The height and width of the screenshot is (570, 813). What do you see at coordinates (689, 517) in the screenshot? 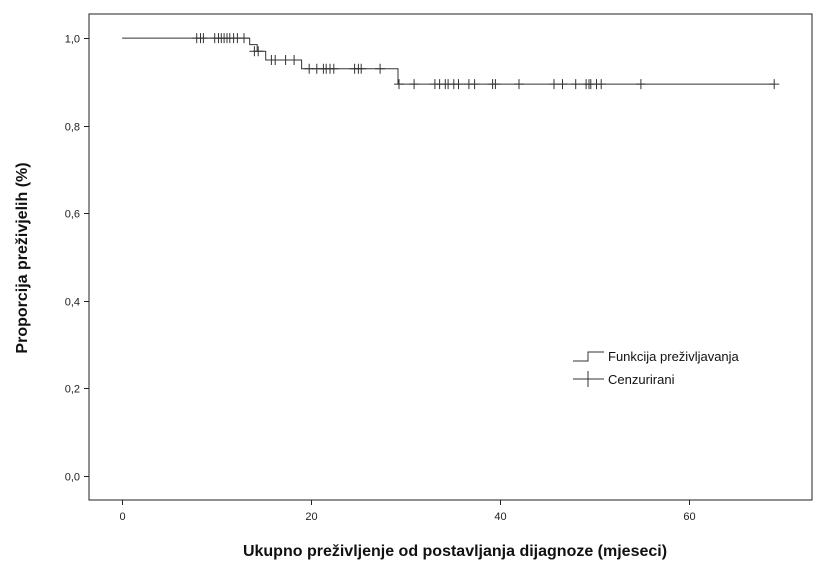
I see `x-tick-label: 60` at bounding box center [689, 517].